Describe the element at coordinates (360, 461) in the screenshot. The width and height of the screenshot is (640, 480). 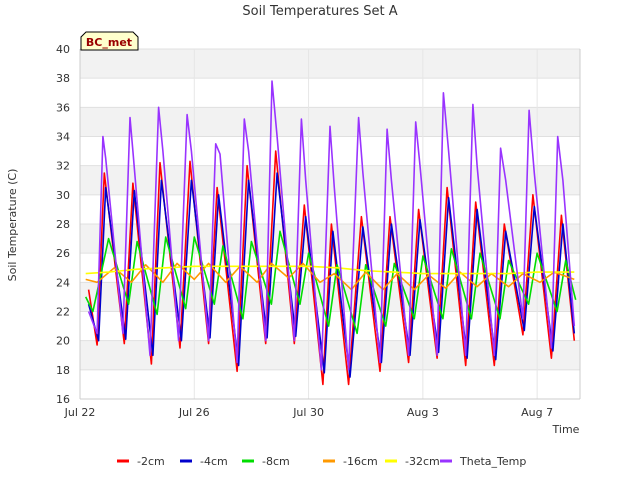
I see `legend-label: -16cm` at that location.